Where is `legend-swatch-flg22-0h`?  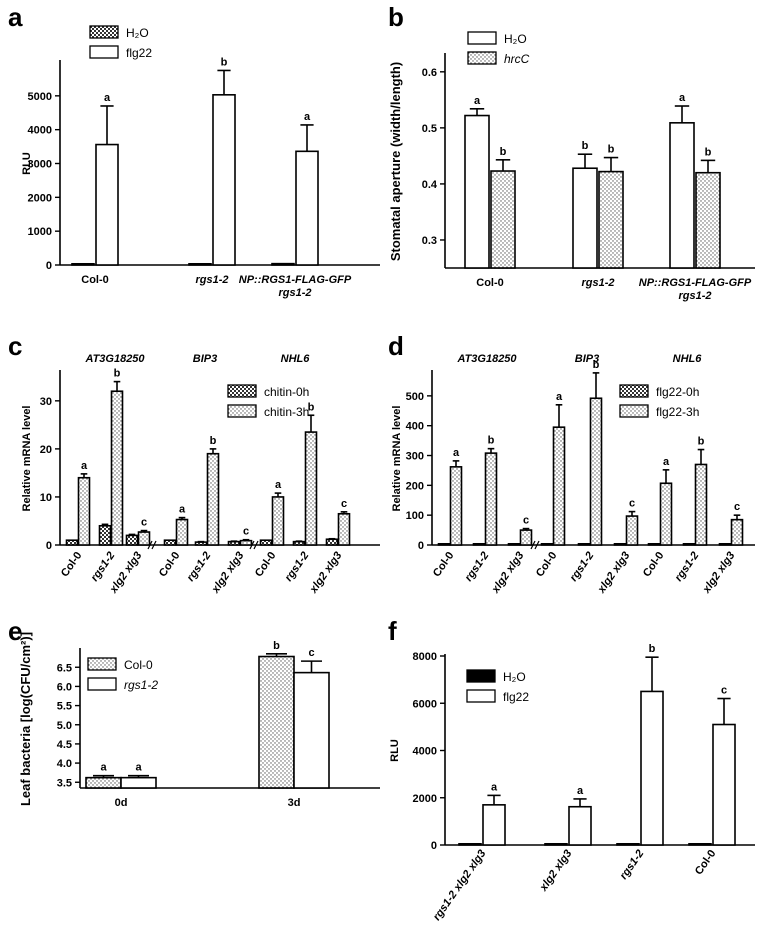
legend-swatch-flg22-0h is located at coordinates (634, 391).